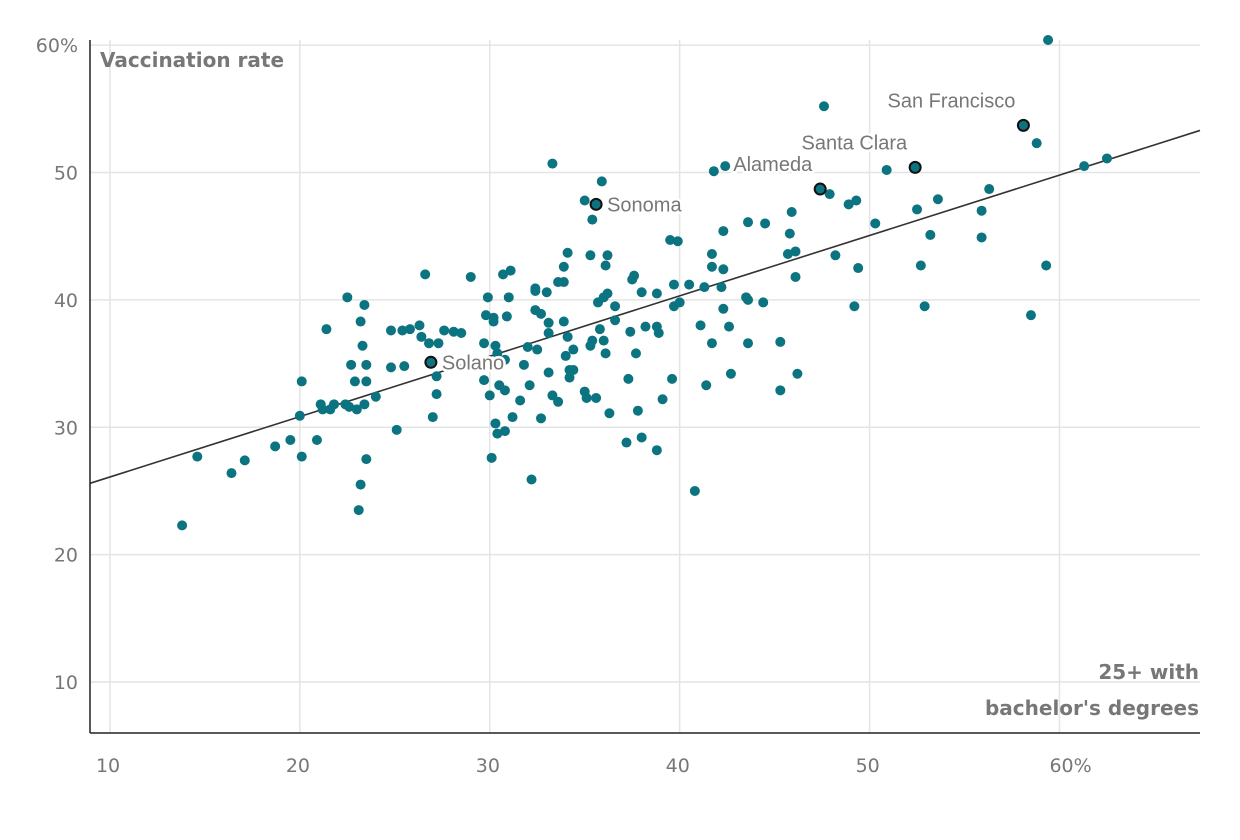 Image resolution: width=1240 pixels, height=840 pixels. I want to click on x-axis-title-line-2: bachelor's degrees, so click(1092, 708).